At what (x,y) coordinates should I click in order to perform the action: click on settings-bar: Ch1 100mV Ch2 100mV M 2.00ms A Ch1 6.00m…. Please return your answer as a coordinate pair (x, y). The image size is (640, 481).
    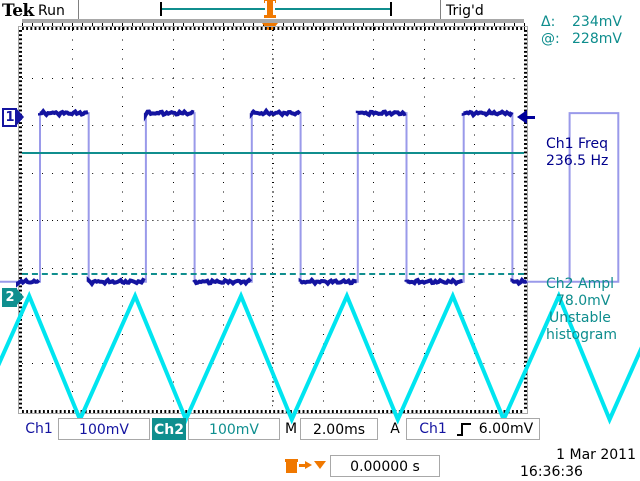
    Looking at the image, I should click on (320, 430).